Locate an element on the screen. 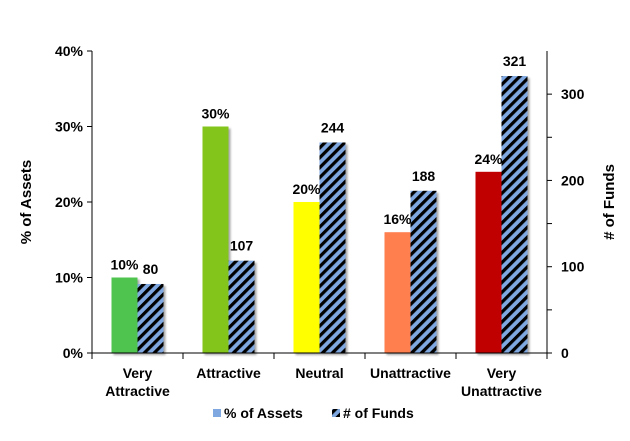  legend-swatch-funds is located at coordinates (336, 413).